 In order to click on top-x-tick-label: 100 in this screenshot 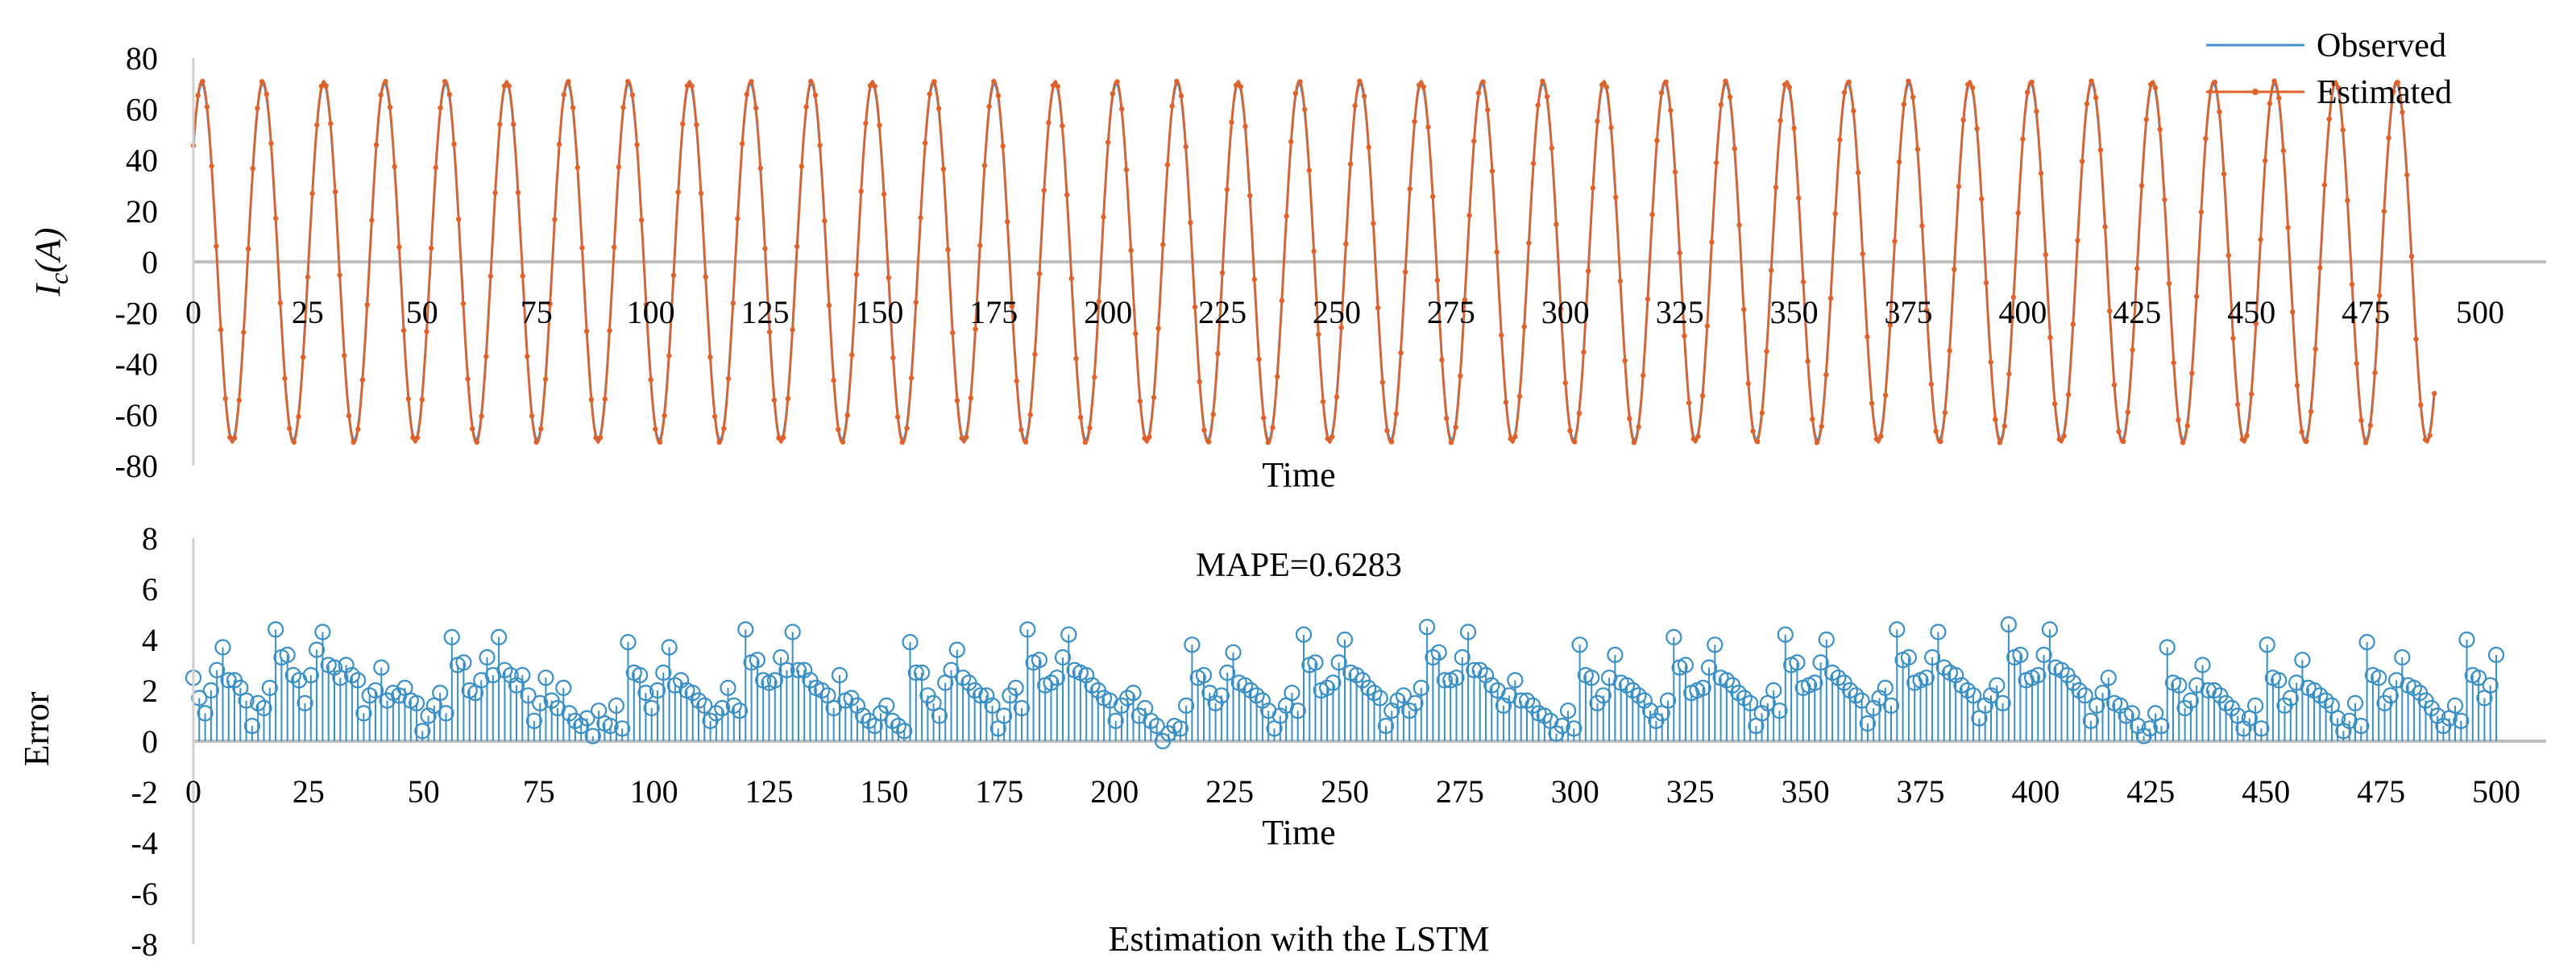, I will do `click(651, 312)`.